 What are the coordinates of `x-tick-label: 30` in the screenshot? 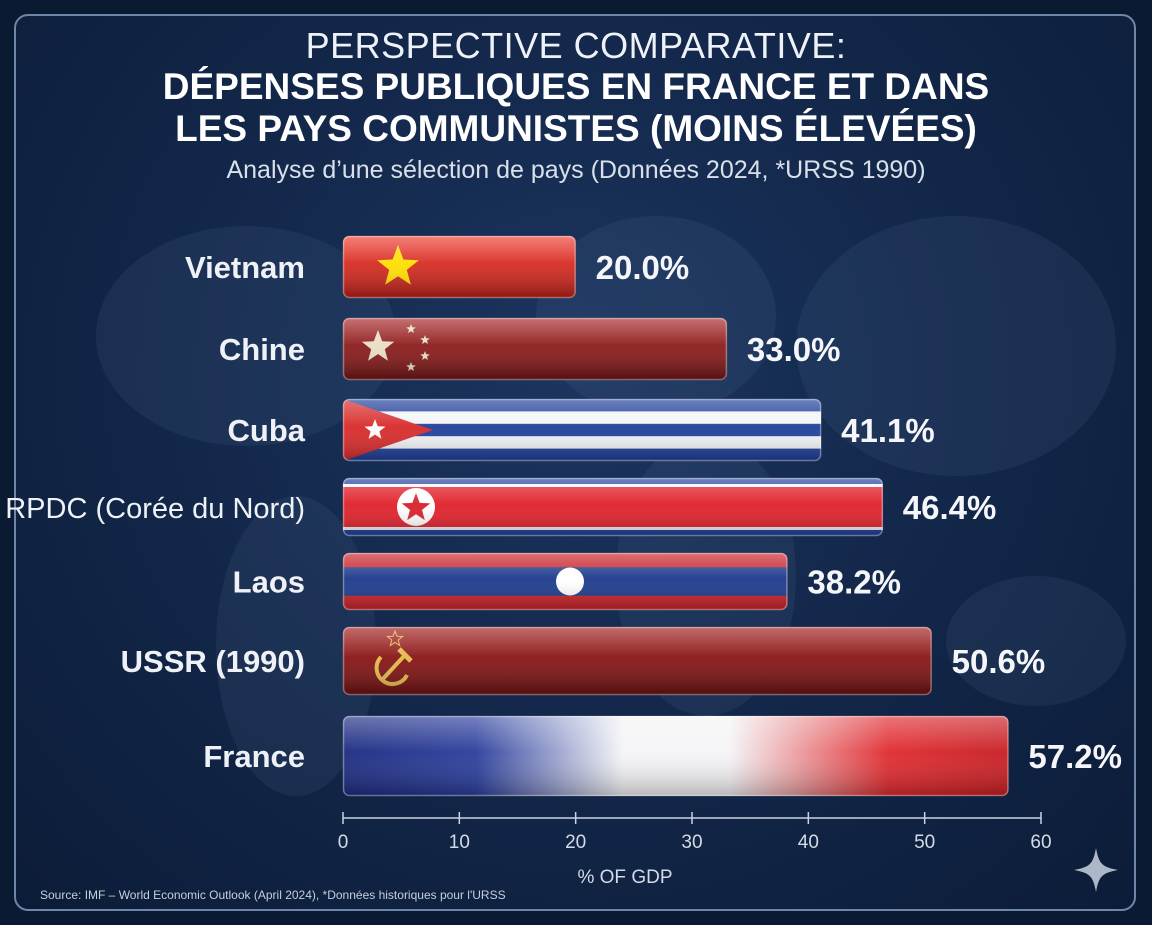 It's located at (691, 842).